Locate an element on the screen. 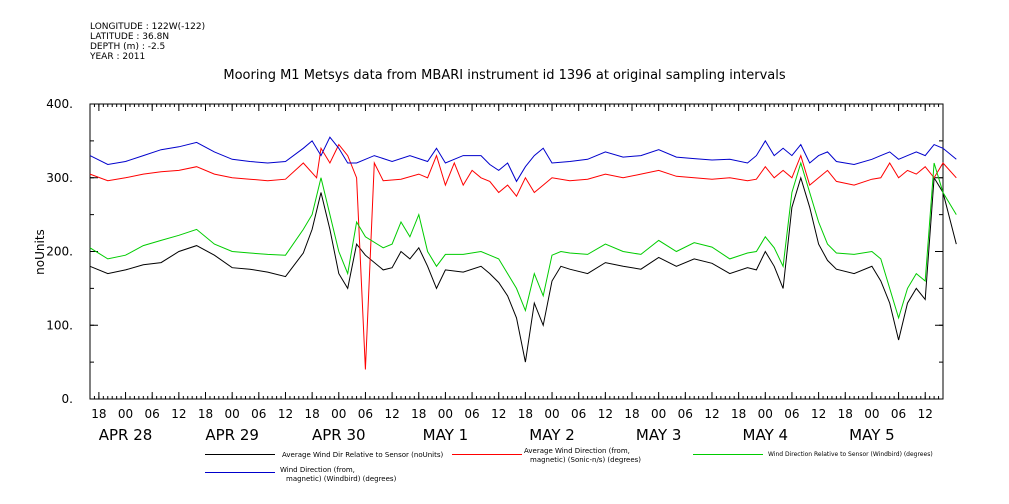 The width and height of the screenshot is (1009, 504). y-tick-label: 0. is located at coordinates (67, 399).